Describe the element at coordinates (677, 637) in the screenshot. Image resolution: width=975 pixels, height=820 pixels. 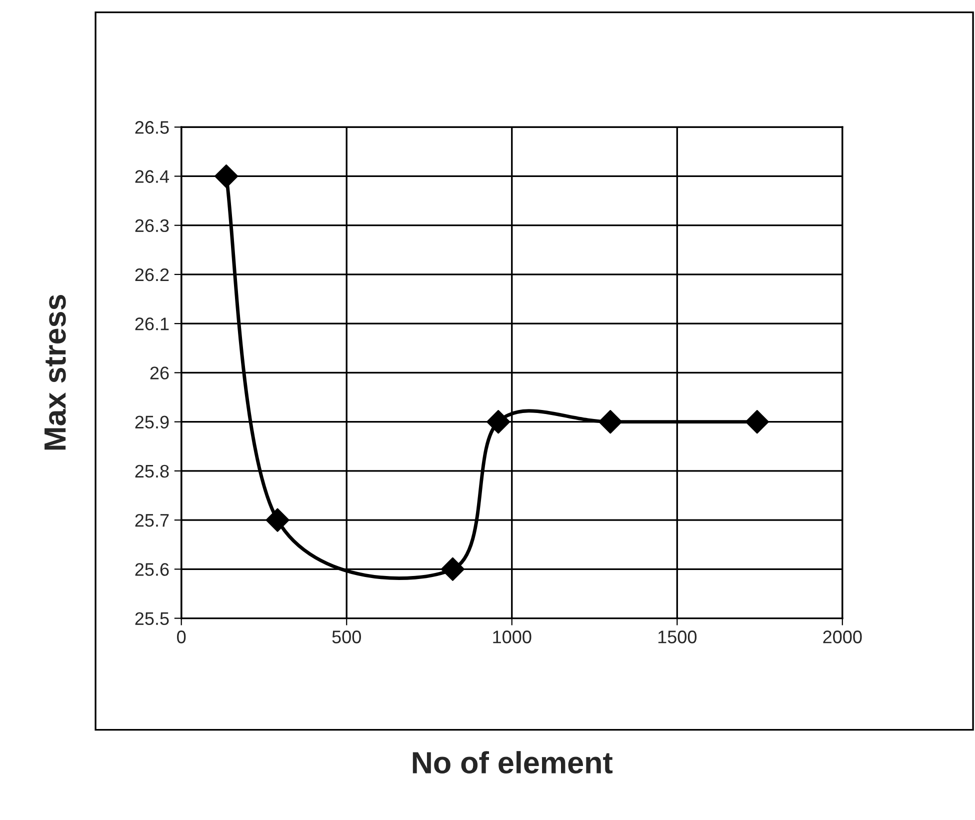
I see `x-tick-label: 1500` at that location.